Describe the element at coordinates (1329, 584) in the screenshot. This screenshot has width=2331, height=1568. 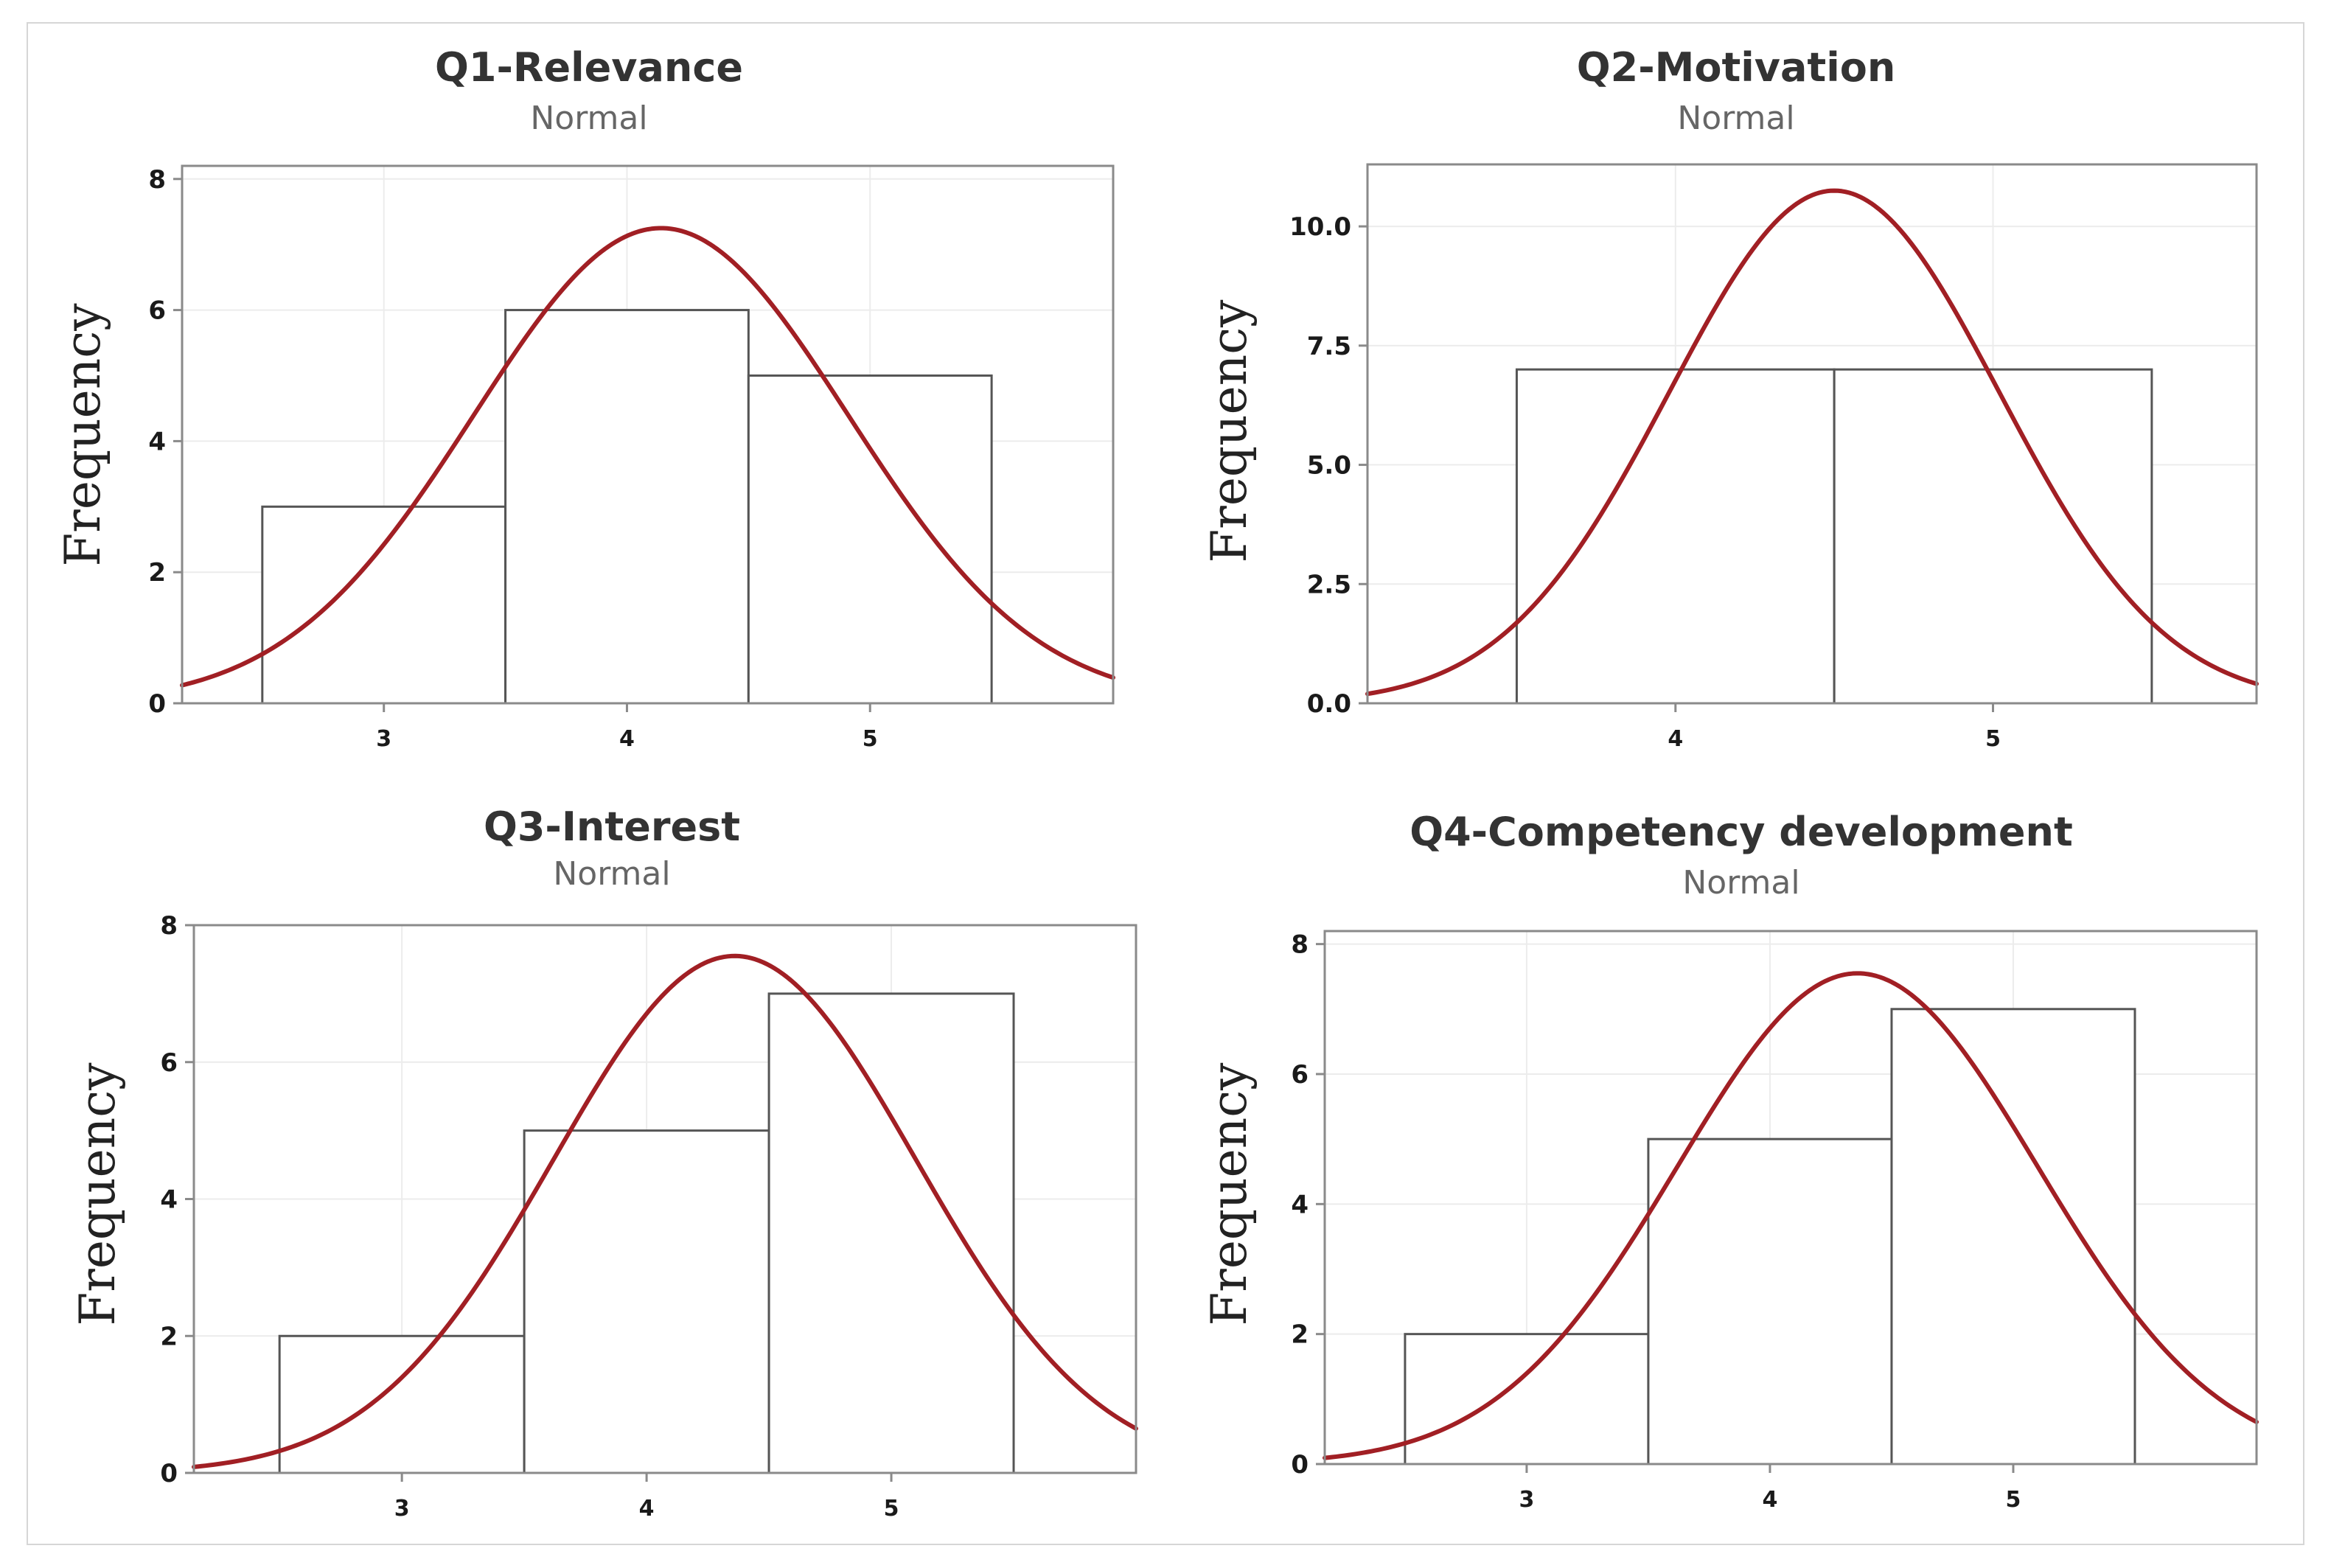
I see `y-tick-label: 2.5` at that location.